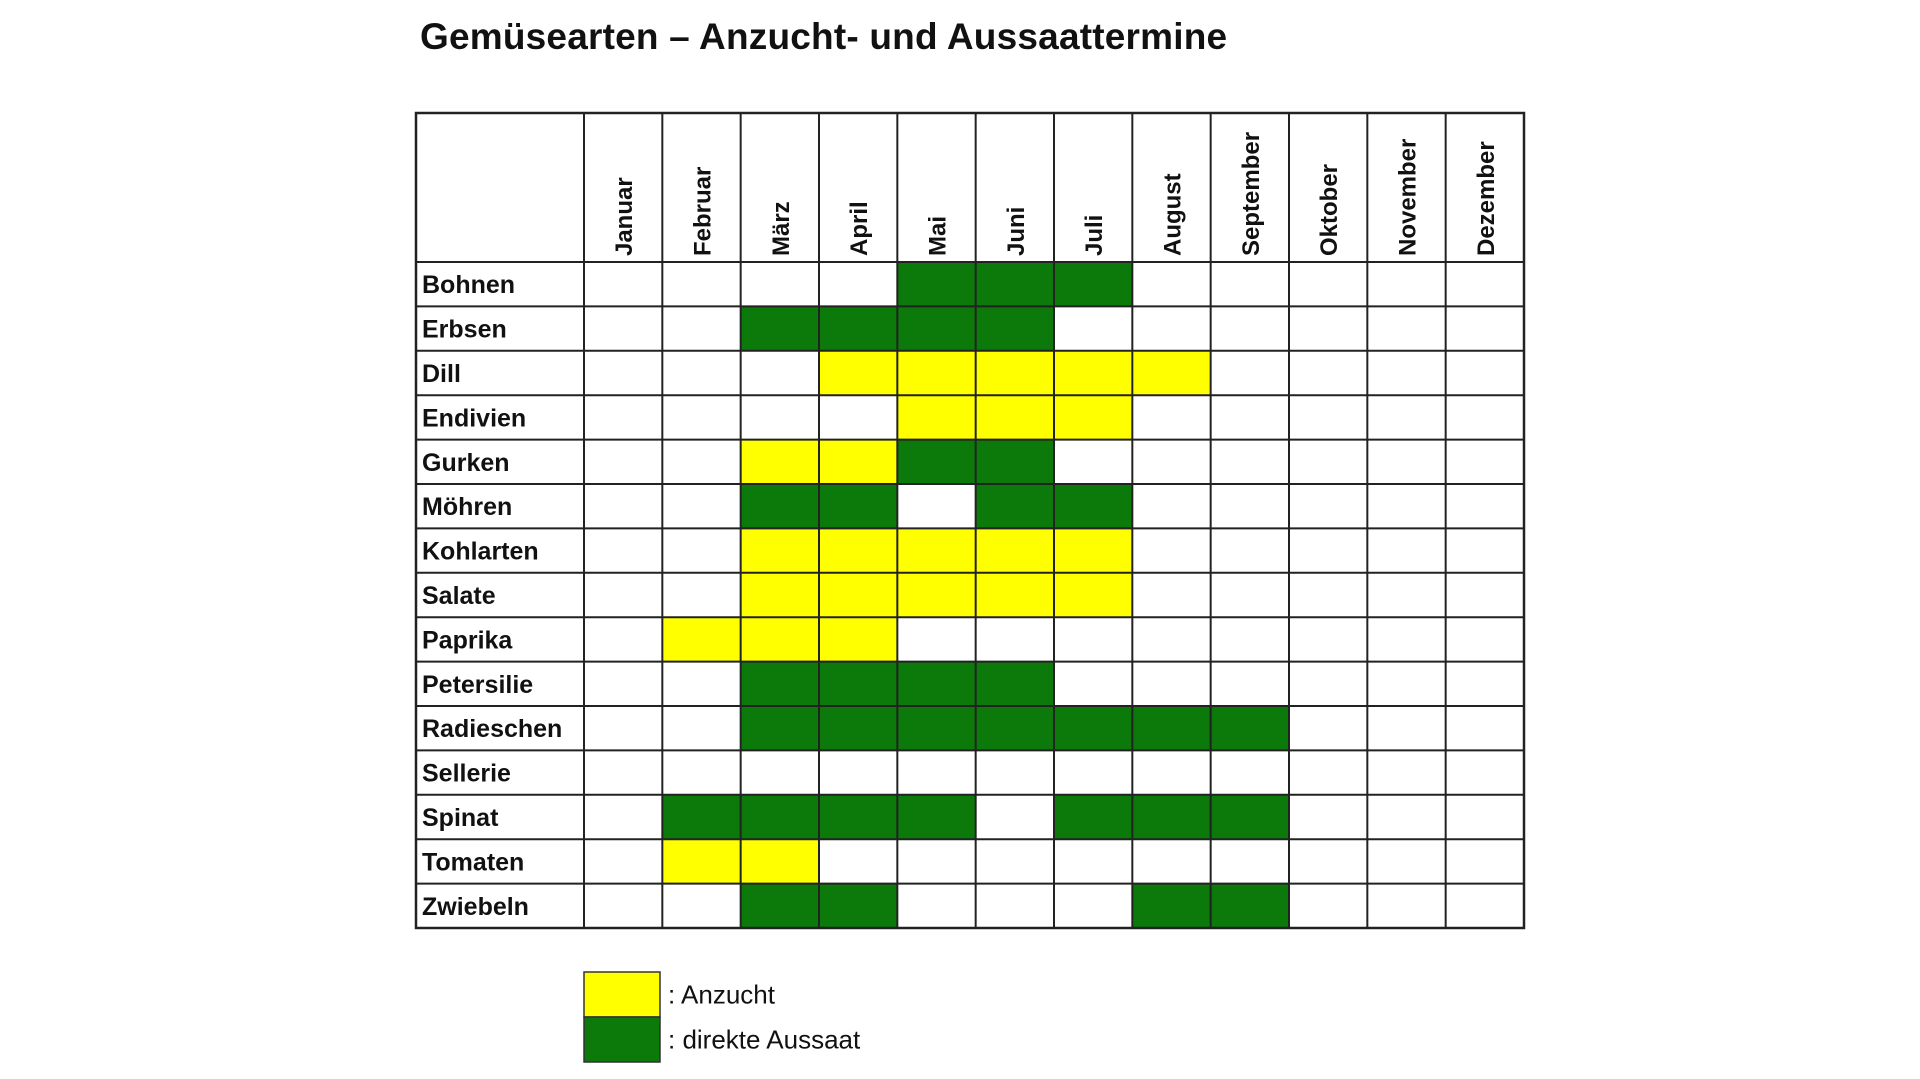 The width and height of the screenshot is (1920, 1079). Describe the element at coordinates (624, 216) in the screenshot. I see `month-label-januar: Januar` at that location.